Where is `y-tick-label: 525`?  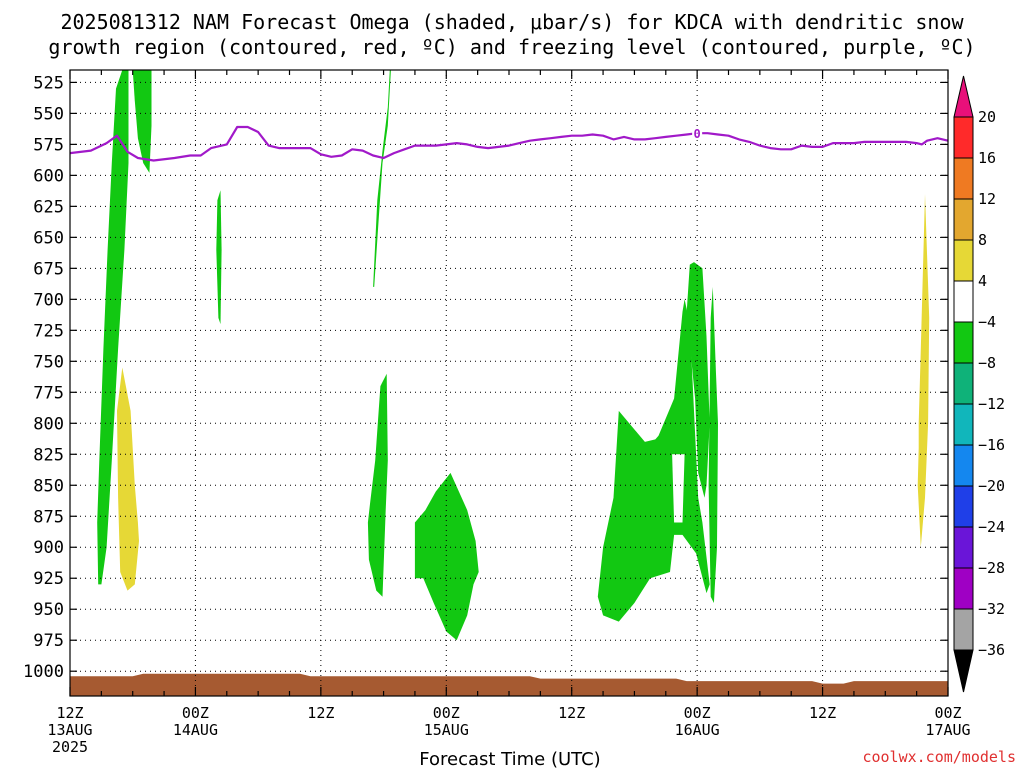 y-tick-label: 525 is located at coordinates (48, 83).